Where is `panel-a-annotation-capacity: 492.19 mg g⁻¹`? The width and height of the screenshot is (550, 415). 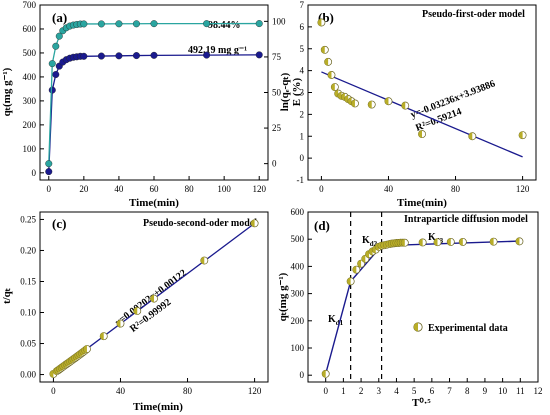 panel-a-annotation-capacity: 492.19 mg g⁻¹ is located at coordinates (217, 50).